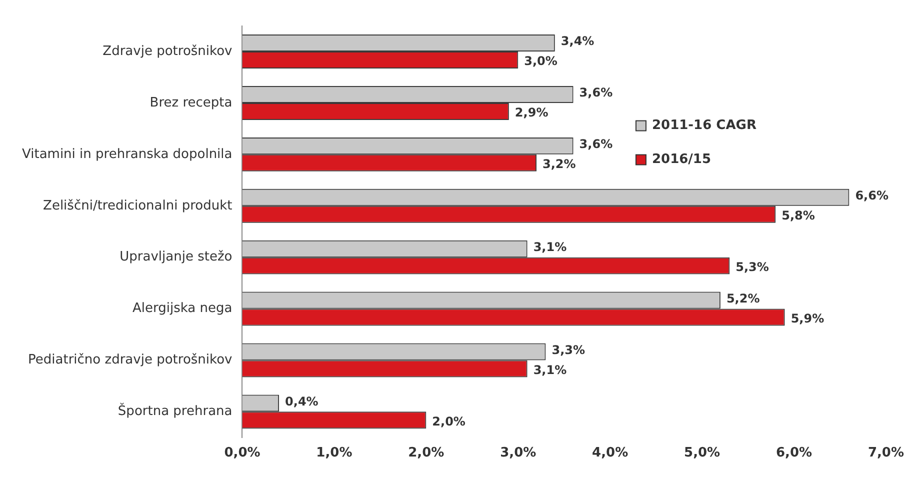 This screenshot has width=920, height=477. What do you see at coordinates (541, 61) in the screenshot?
I see `data-label: 3,0%` at bounding box center [541, 61].